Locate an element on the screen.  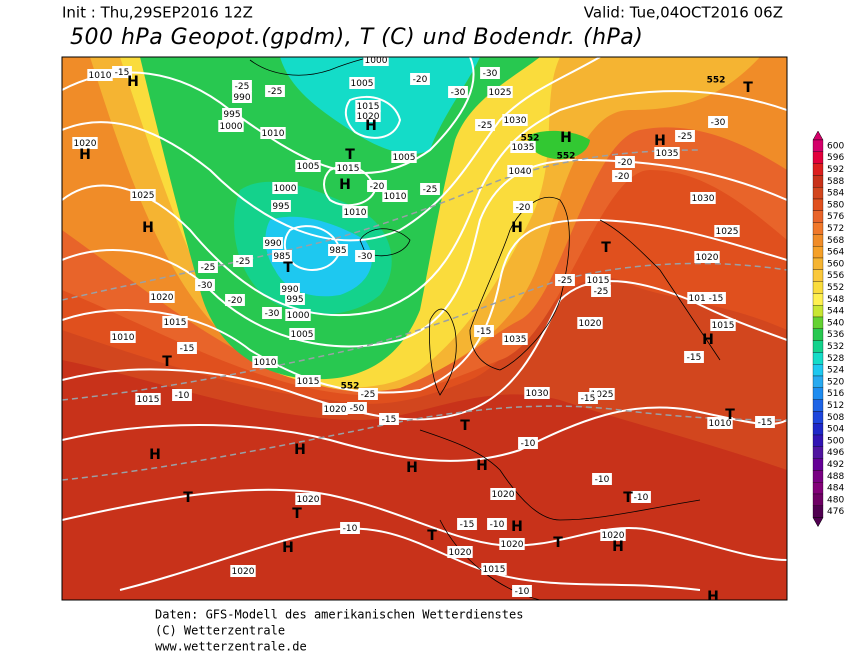
colorbar-label: 480 is located at coordinates (835, 500).